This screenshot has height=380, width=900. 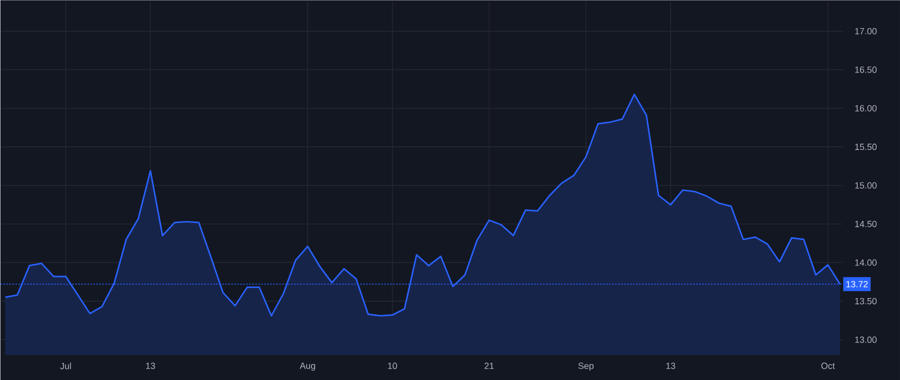 What do you see at coordinates (866, 339) in the screenshot?
I see `y-tick-label: 13.00` at bounding box center [866, 339].